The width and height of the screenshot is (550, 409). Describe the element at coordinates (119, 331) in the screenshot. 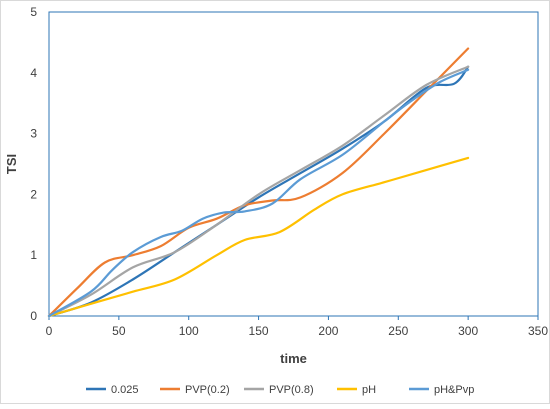

I see `x-tick-label: 50` at that location.